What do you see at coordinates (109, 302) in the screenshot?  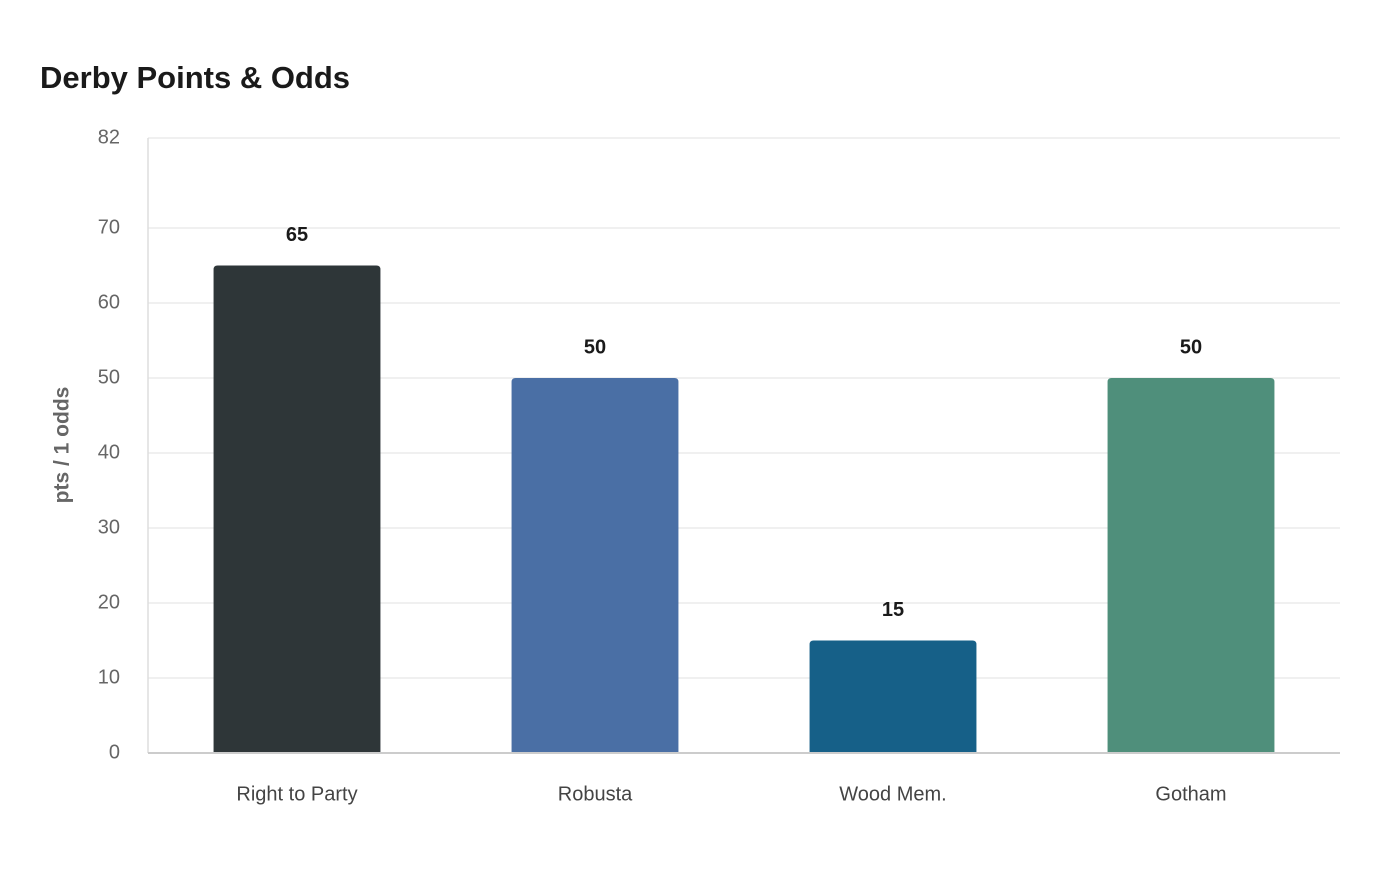 I see `y-tick-label: 60` at bounding box center [109, 302].